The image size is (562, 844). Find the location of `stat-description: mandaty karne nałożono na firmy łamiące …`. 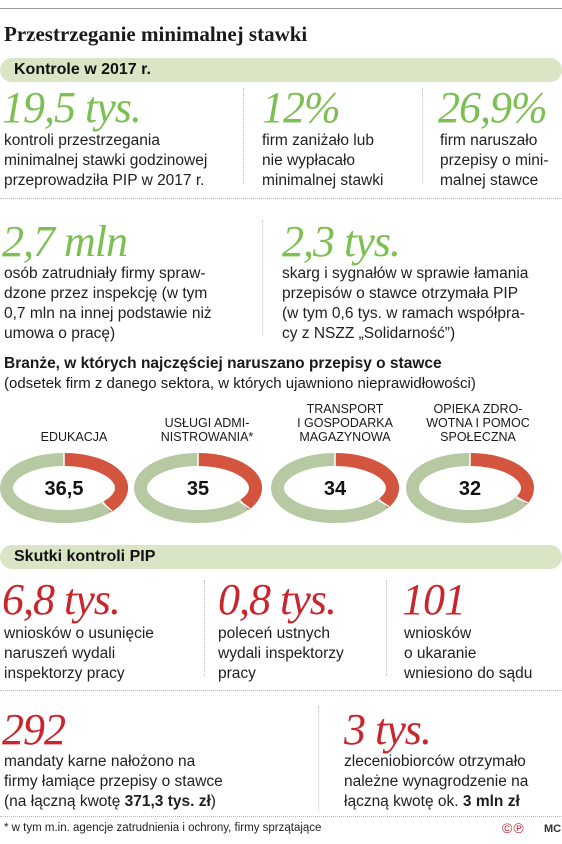

stat-description: mandaty karne nałożono na firmy łamiące … is located at coordinates (113, 782).